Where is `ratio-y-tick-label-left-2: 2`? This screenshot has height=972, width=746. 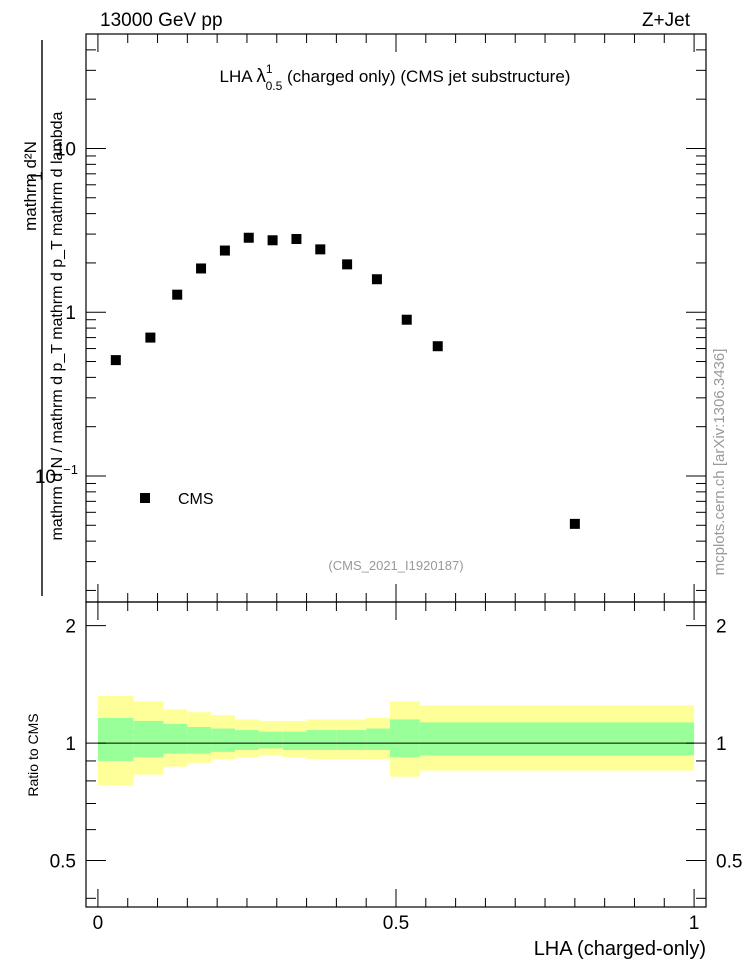
ratio-y-tick-label-left-2: 2 is located at coordinates (70, 627).